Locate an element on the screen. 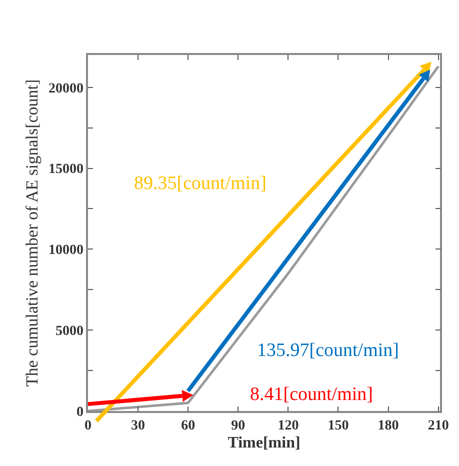 The width and height of the screenshot is (459, 466). x-axis-title: Time[min] is located at coordinates (264, 443).